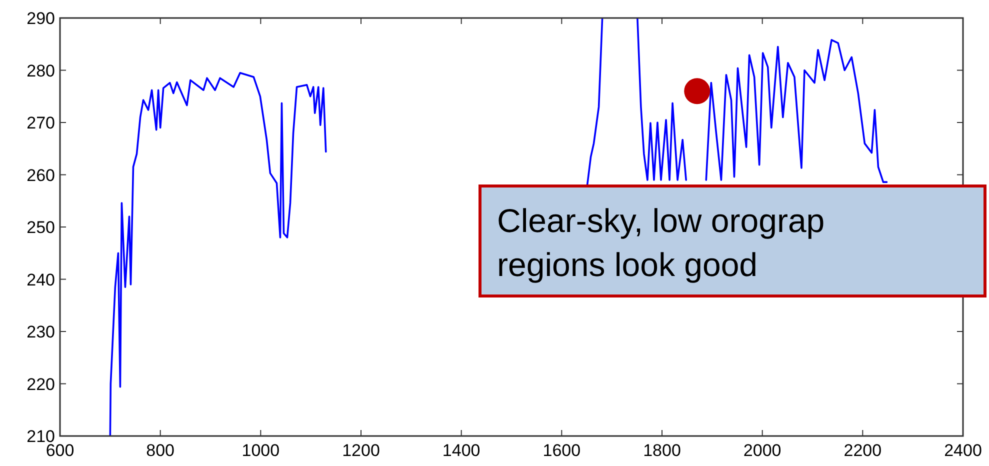  I want to click on callout-box: Clear-sky, low orograp regions look good, so click(732, 241).